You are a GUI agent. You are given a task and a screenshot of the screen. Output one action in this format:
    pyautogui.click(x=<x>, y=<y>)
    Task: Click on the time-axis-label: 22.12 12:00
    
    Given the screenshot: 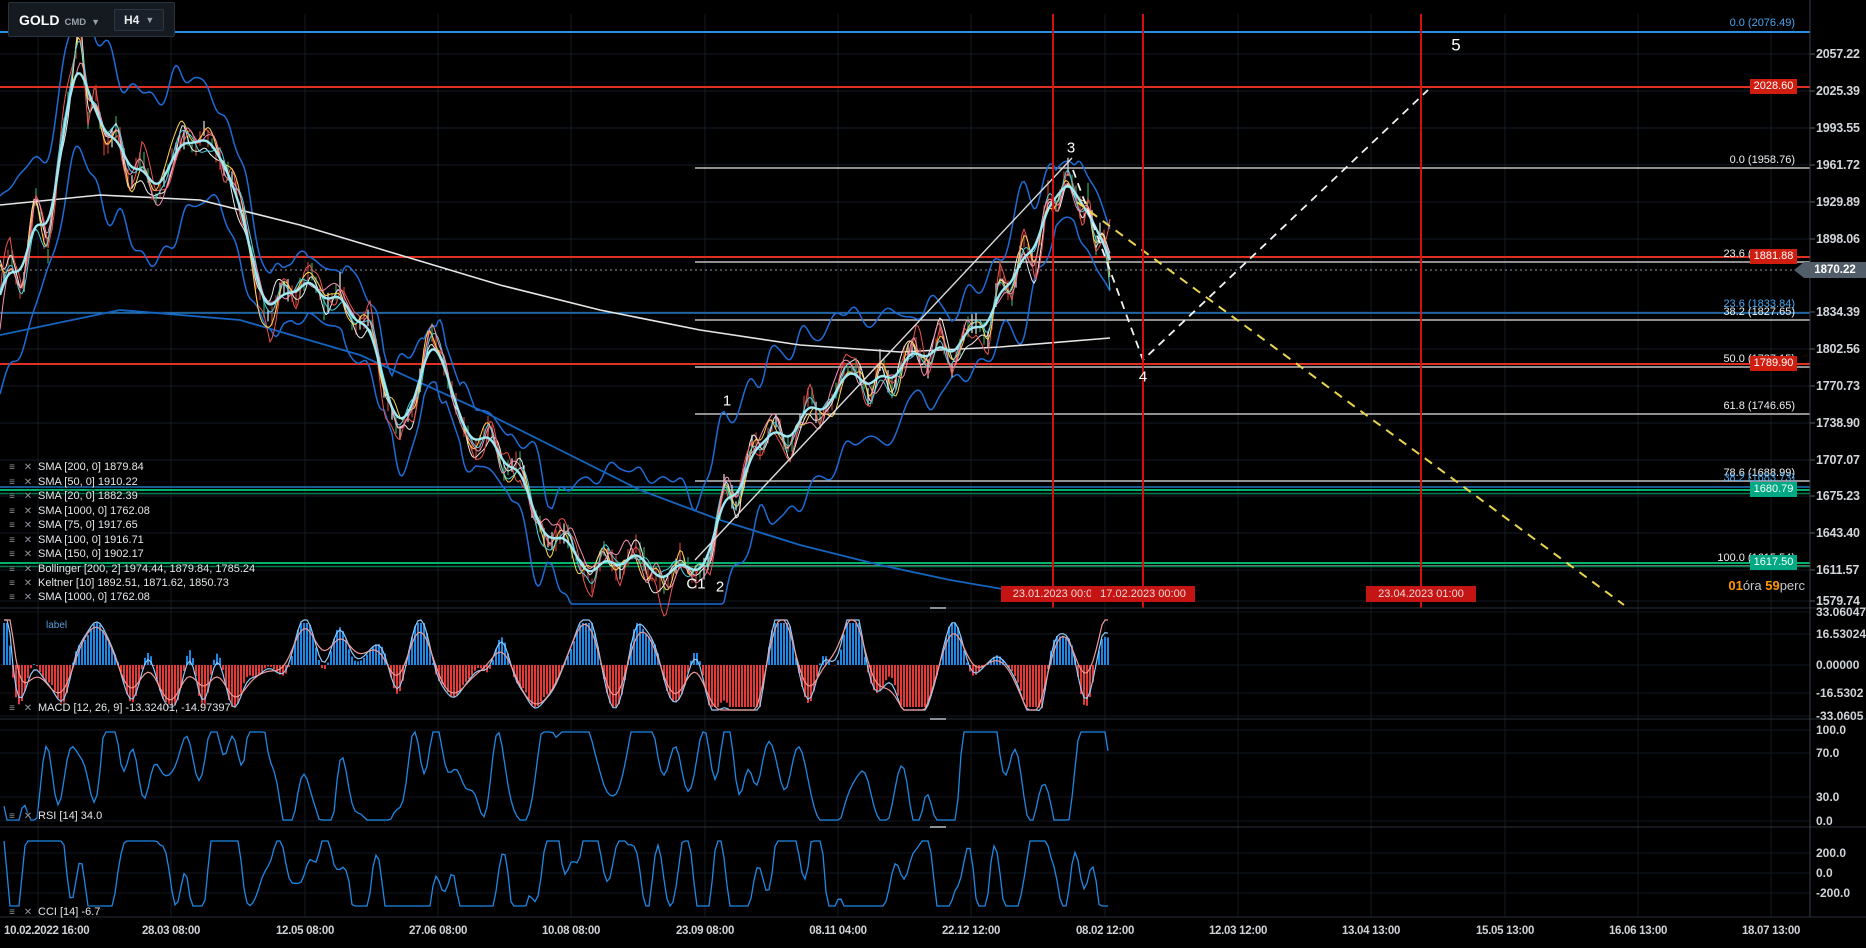 What is the action you would take?
    pyautogui.click(x=971, y=931)
    